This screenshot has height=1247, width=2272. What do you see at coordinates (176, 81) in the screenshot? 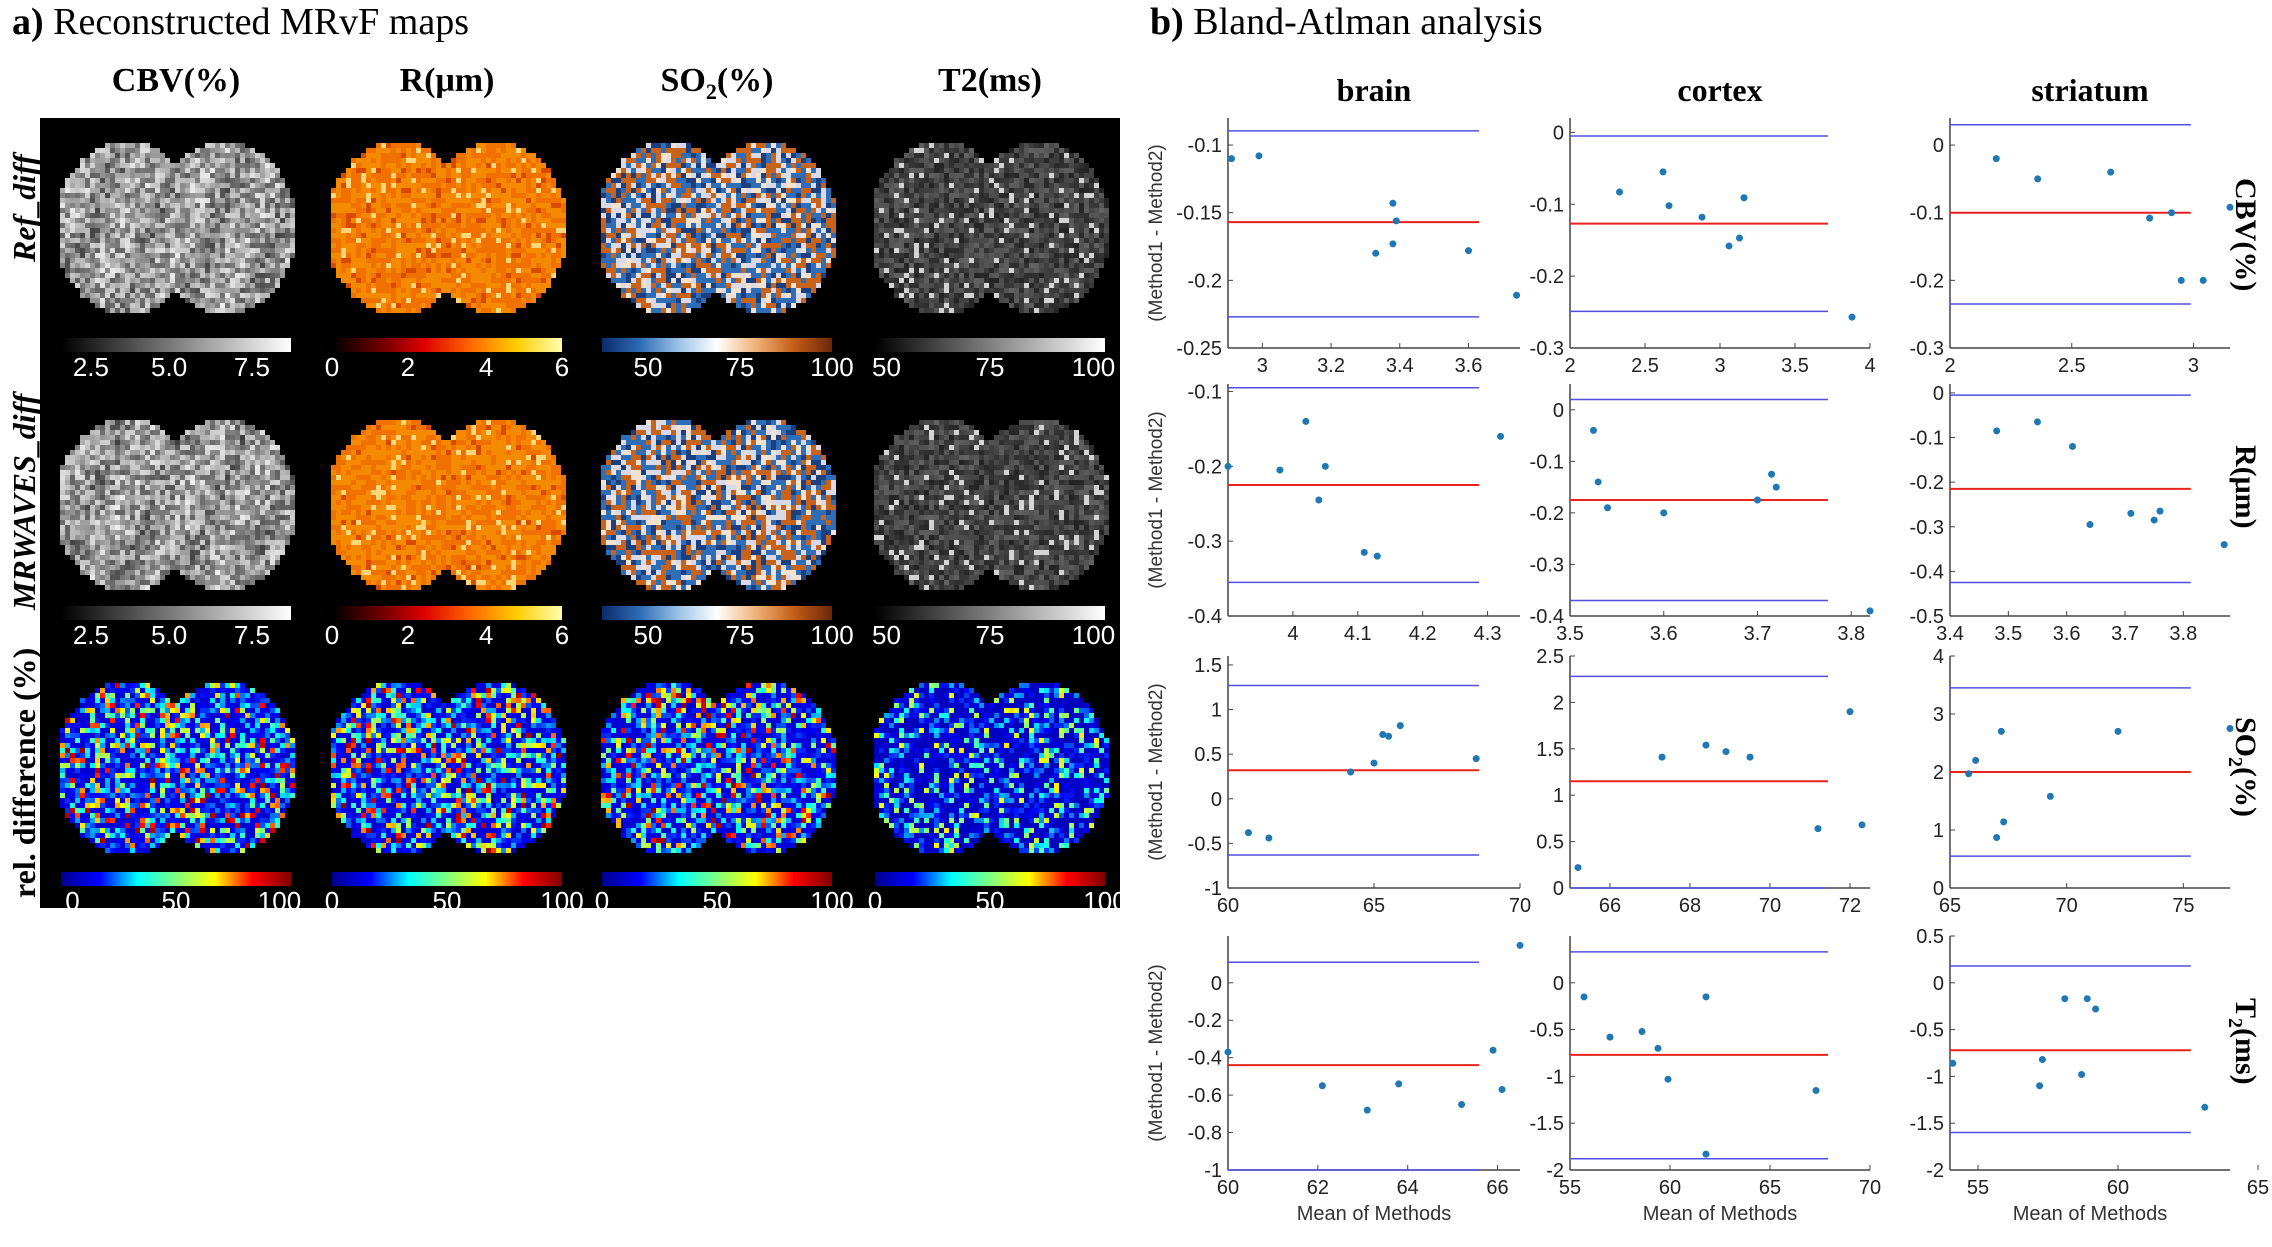
I see `map-column-header: CBV(%)` at bounding box center [176, 81].